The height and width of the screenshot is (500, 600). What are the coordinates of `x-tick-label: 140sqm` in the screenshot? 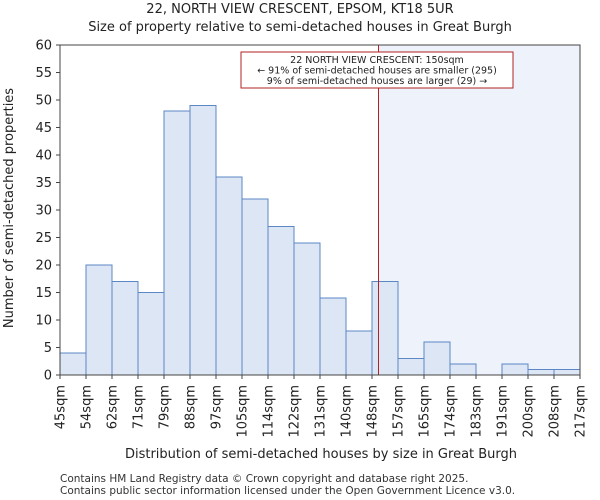 It's located at (347, 411).